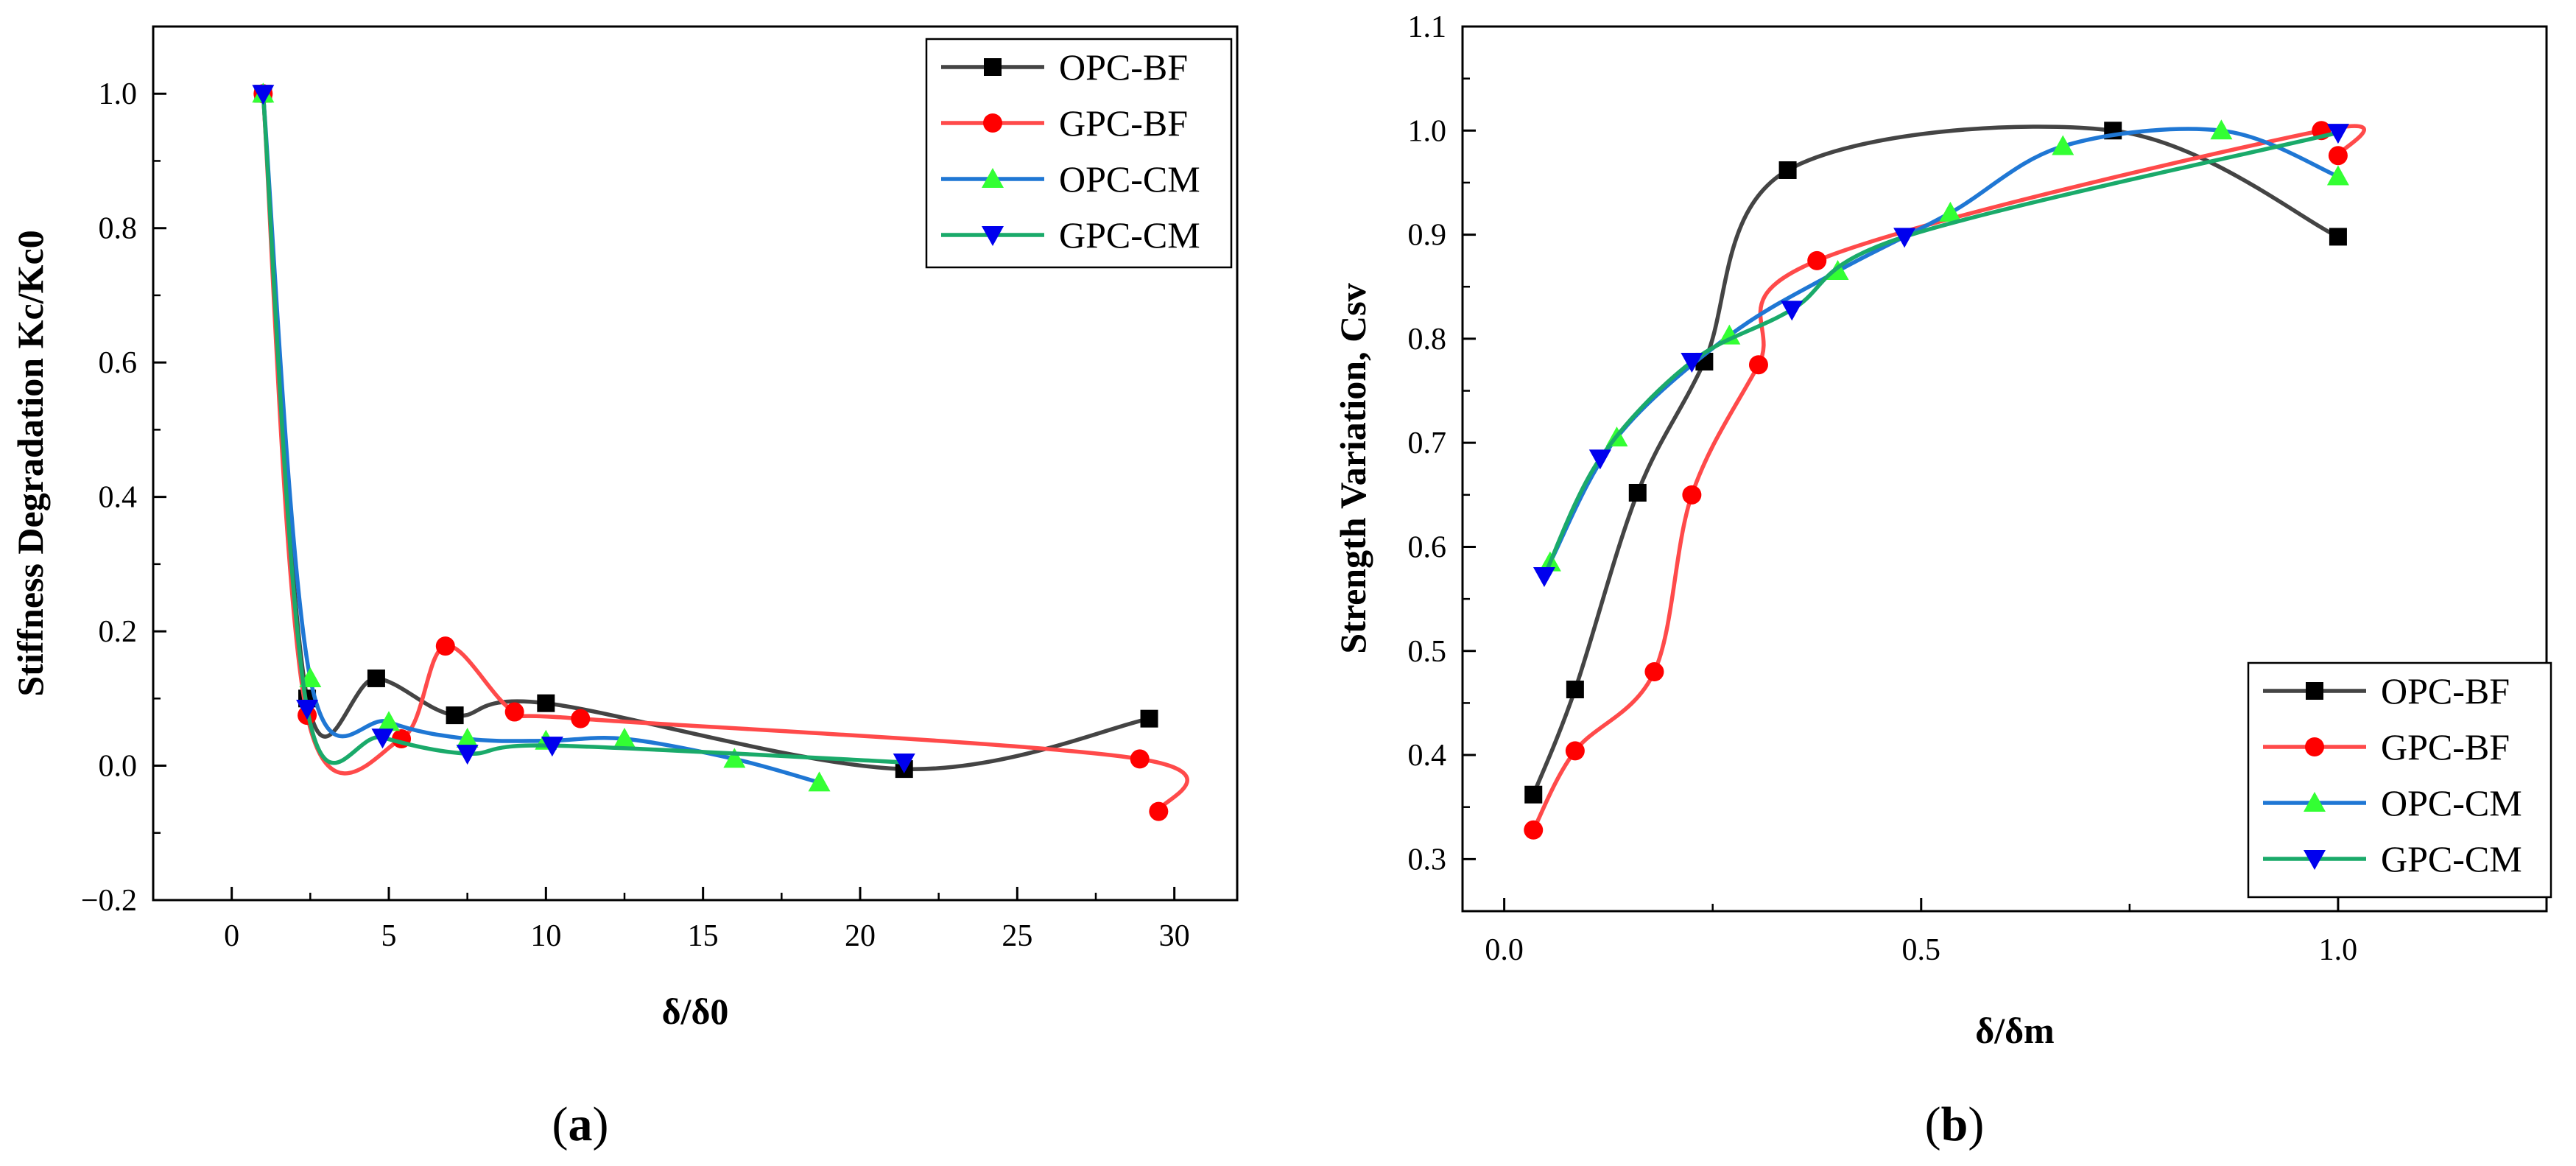 The height and width of the screenshot is (1166, 2576). I want to click on panel-a-caption-letter: a, so click(581, 1124).